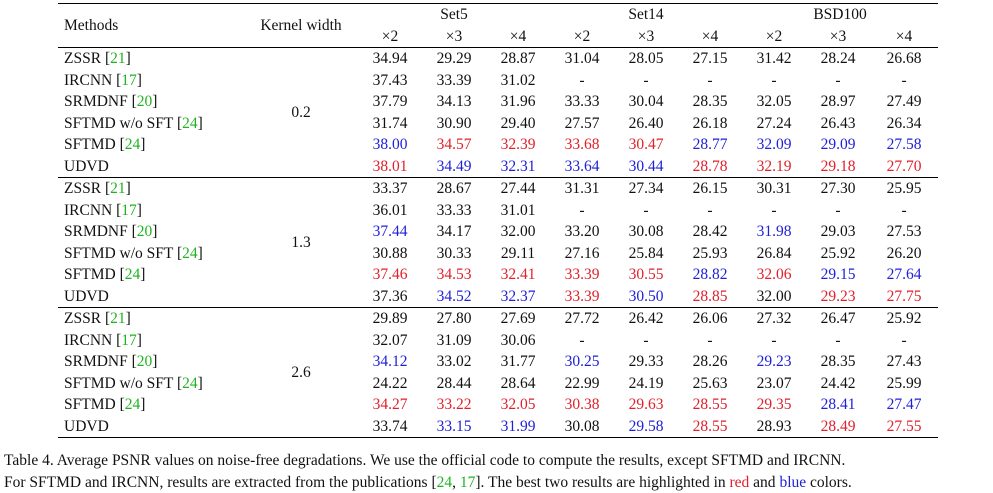 This screenshot has width=993, height=493. Describe the element at coordinates (498, 341) in the screenshot. I see `table-row: IRCNN [17] 32.07 31.09 30.06 - - - - - -` at that location.